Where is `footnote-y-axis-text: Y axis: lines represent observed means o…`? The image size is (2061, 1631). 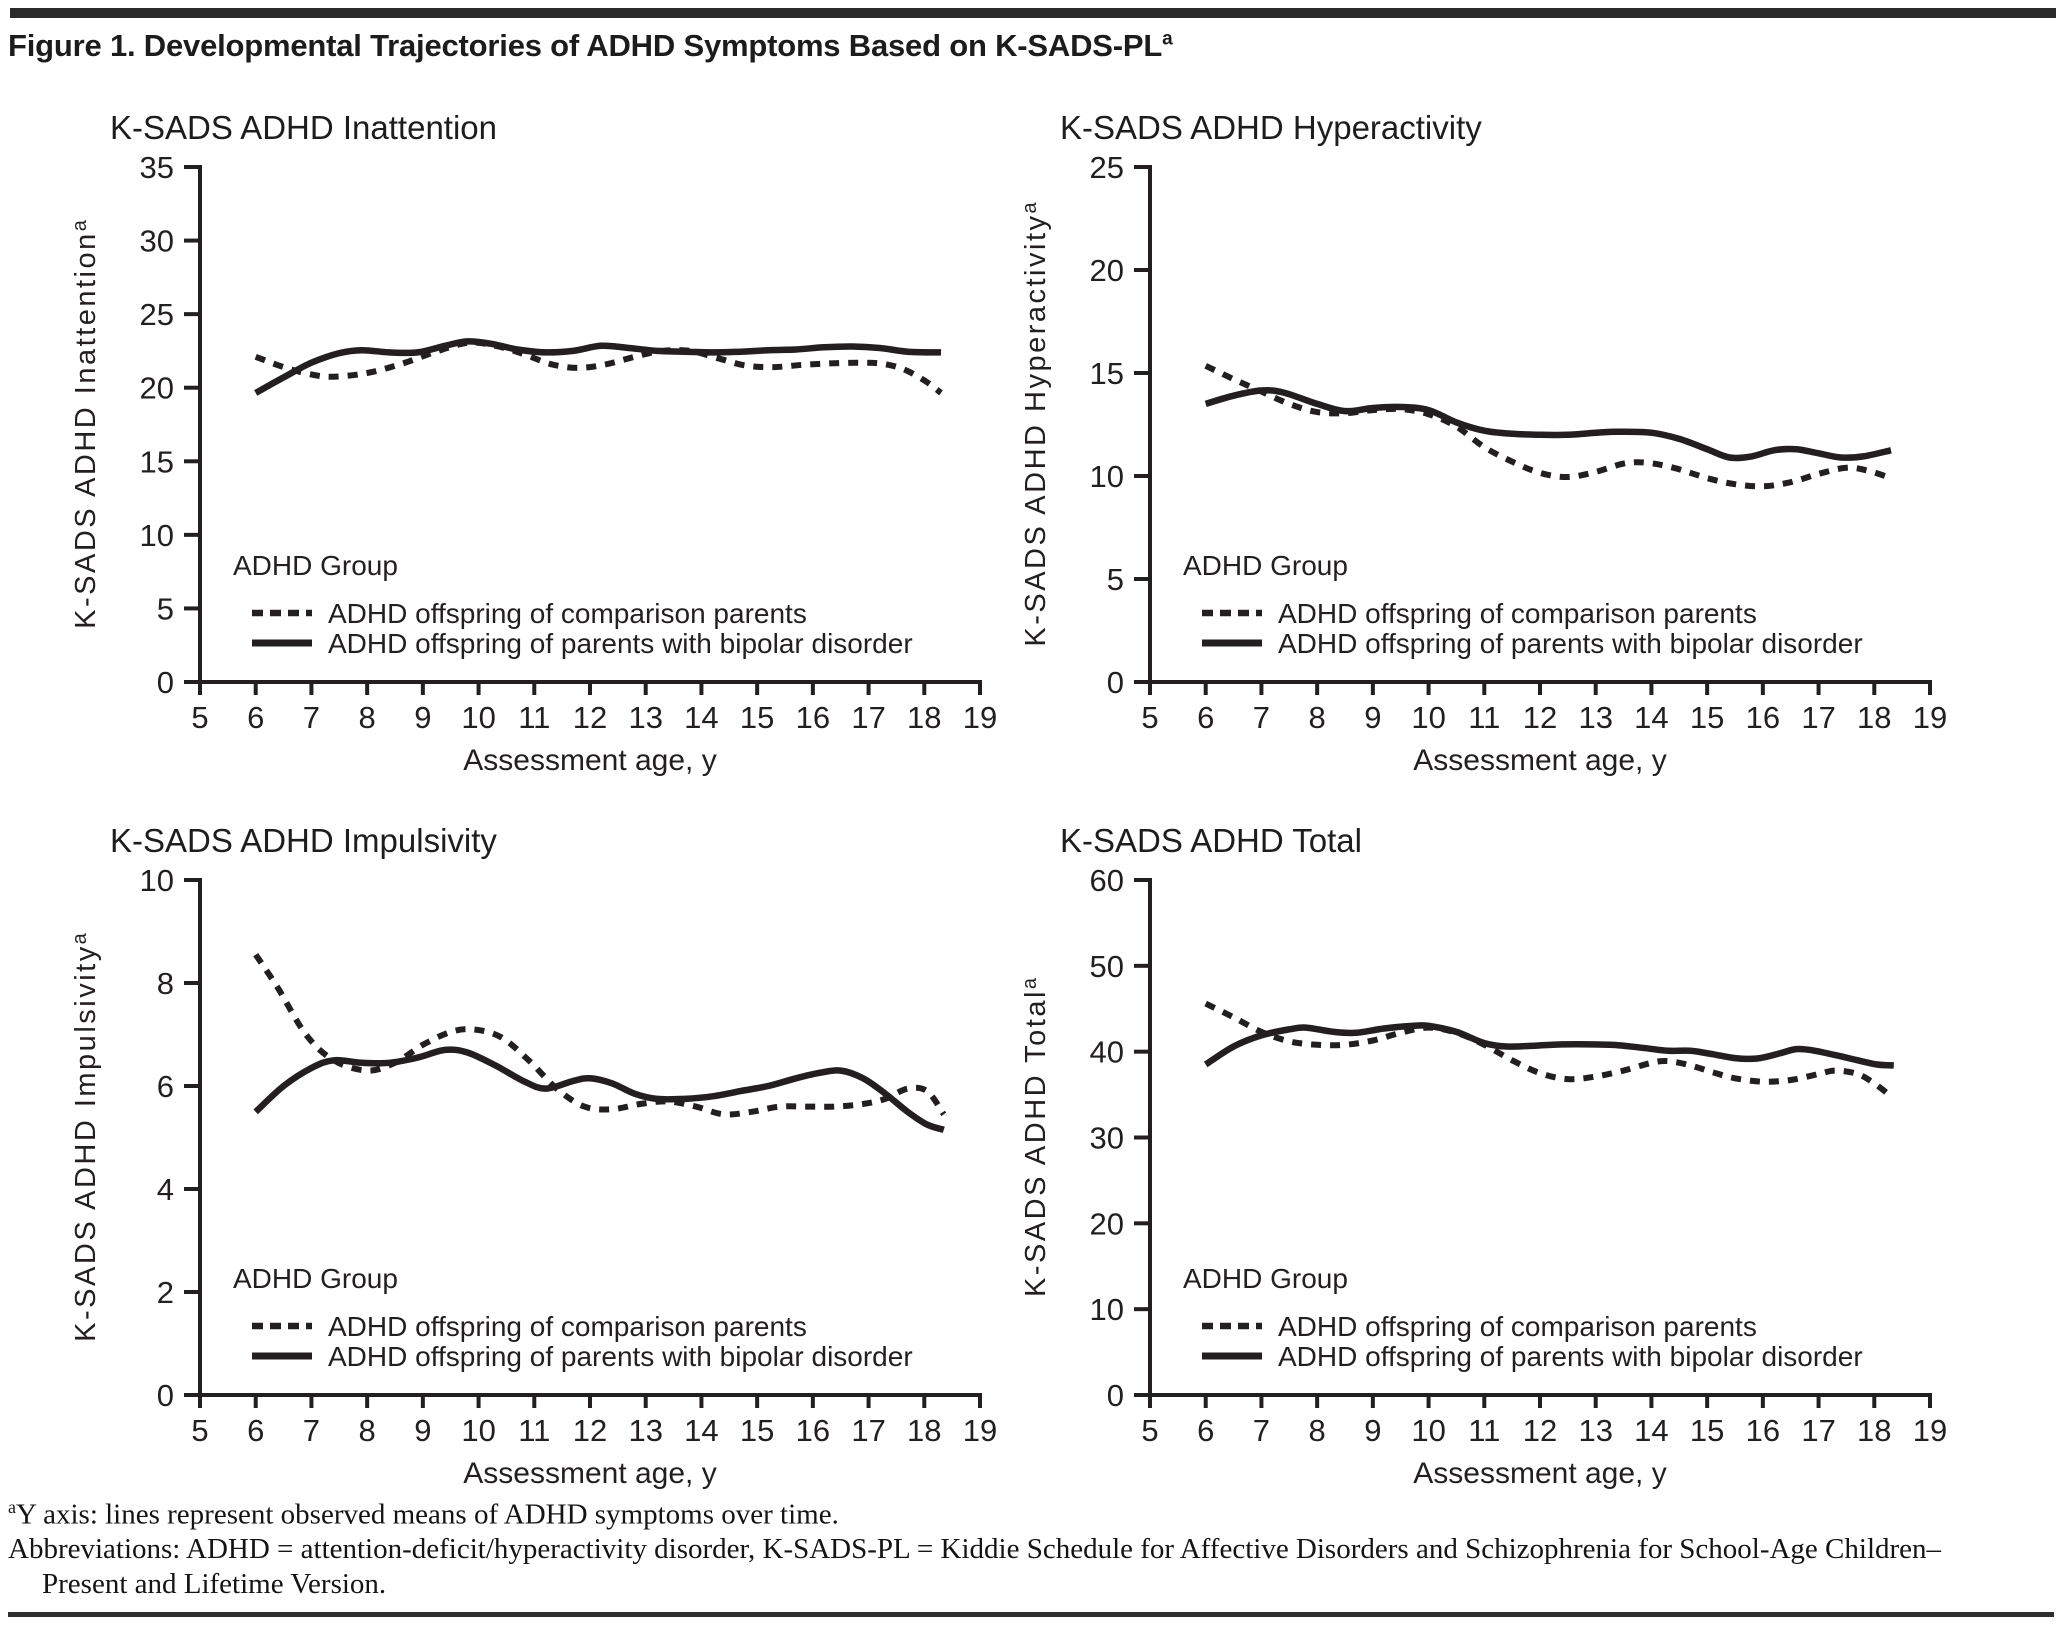 footnote-y-axis-text: Y axis: lines represent observed means o… is located at coordinates (427, 1514).